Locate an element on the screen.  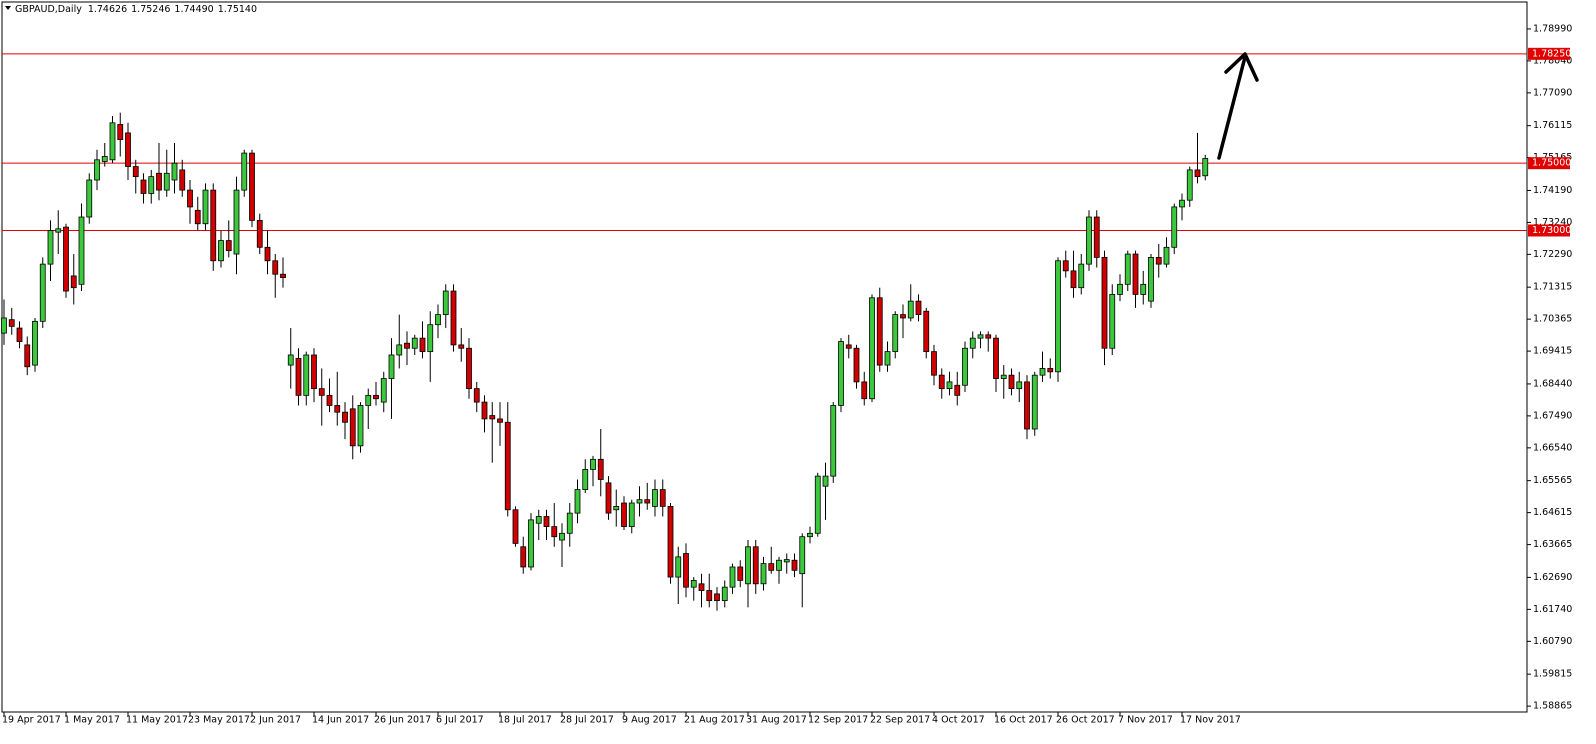
x-tick-label: 4 Oct 2017 is located at coordinates (958, 720).